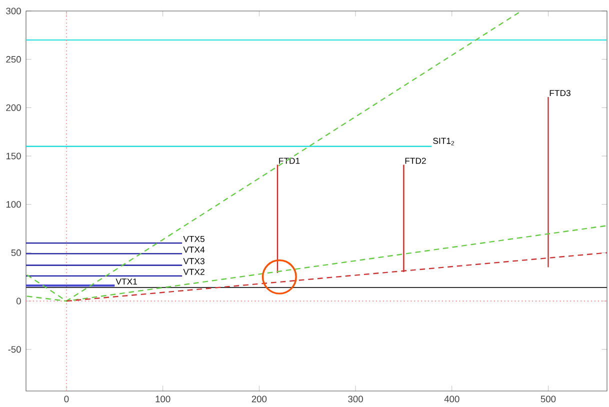 Image resolution: width=609 pixels, height=407 pixels. What do you see at coordinates (14, 349) in the screenshot?
I see `y-tick-label: -50` at bounding box center [14, 349].